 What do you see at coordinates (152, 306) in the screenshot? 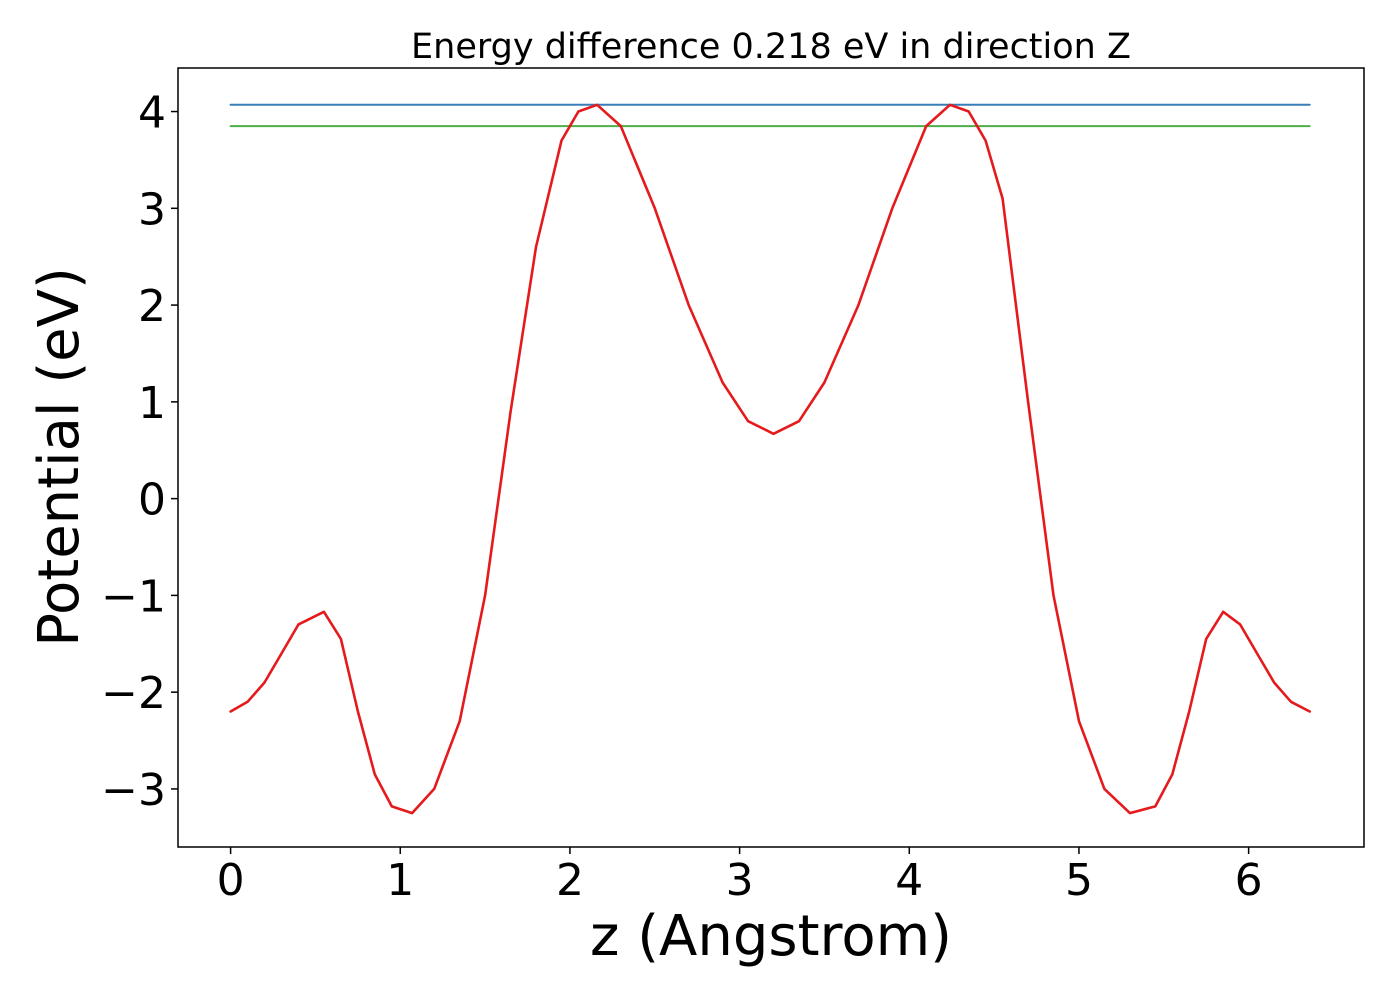
I see `y-tick-label: 2` at bounding box center [152, 306].